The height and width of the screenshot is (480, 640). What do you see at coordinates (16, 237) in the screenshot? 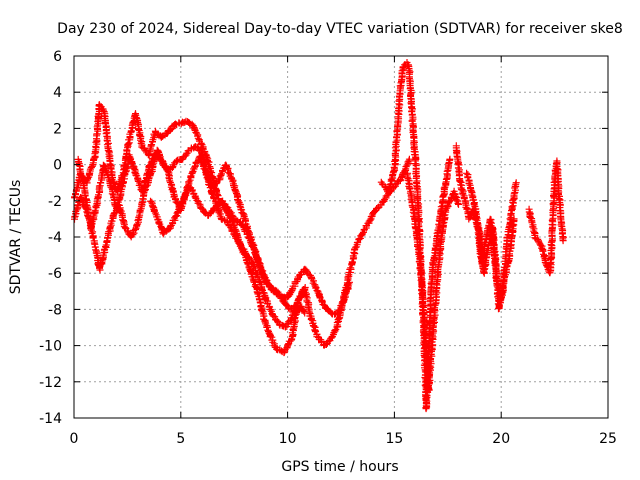
I see `y-axis-label: SDTVAR / TECUs` at bounding box center [16, 237].